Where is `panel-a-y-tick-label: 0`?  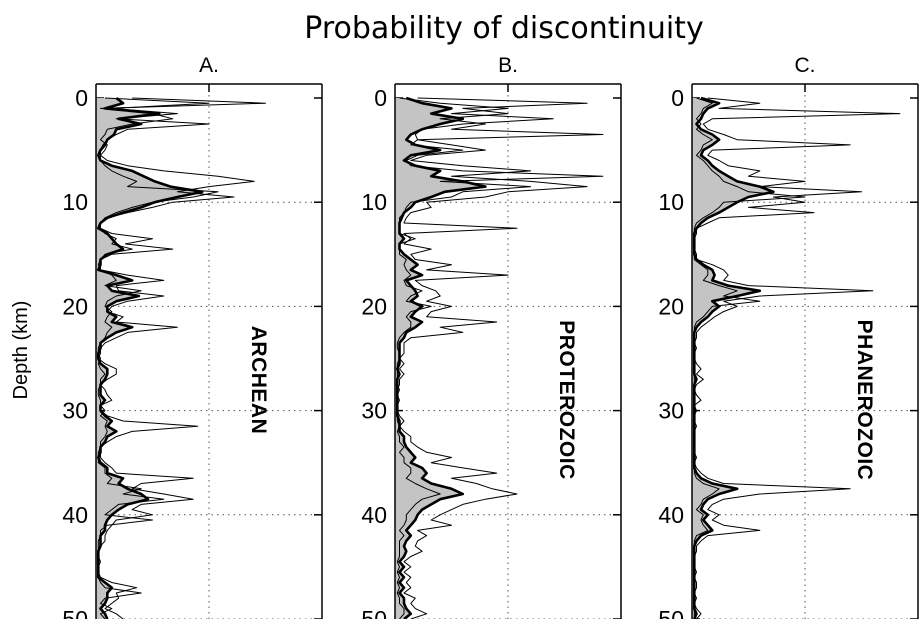
panel-a-y-tick-label: 0 is located at coordinates (81, 98).